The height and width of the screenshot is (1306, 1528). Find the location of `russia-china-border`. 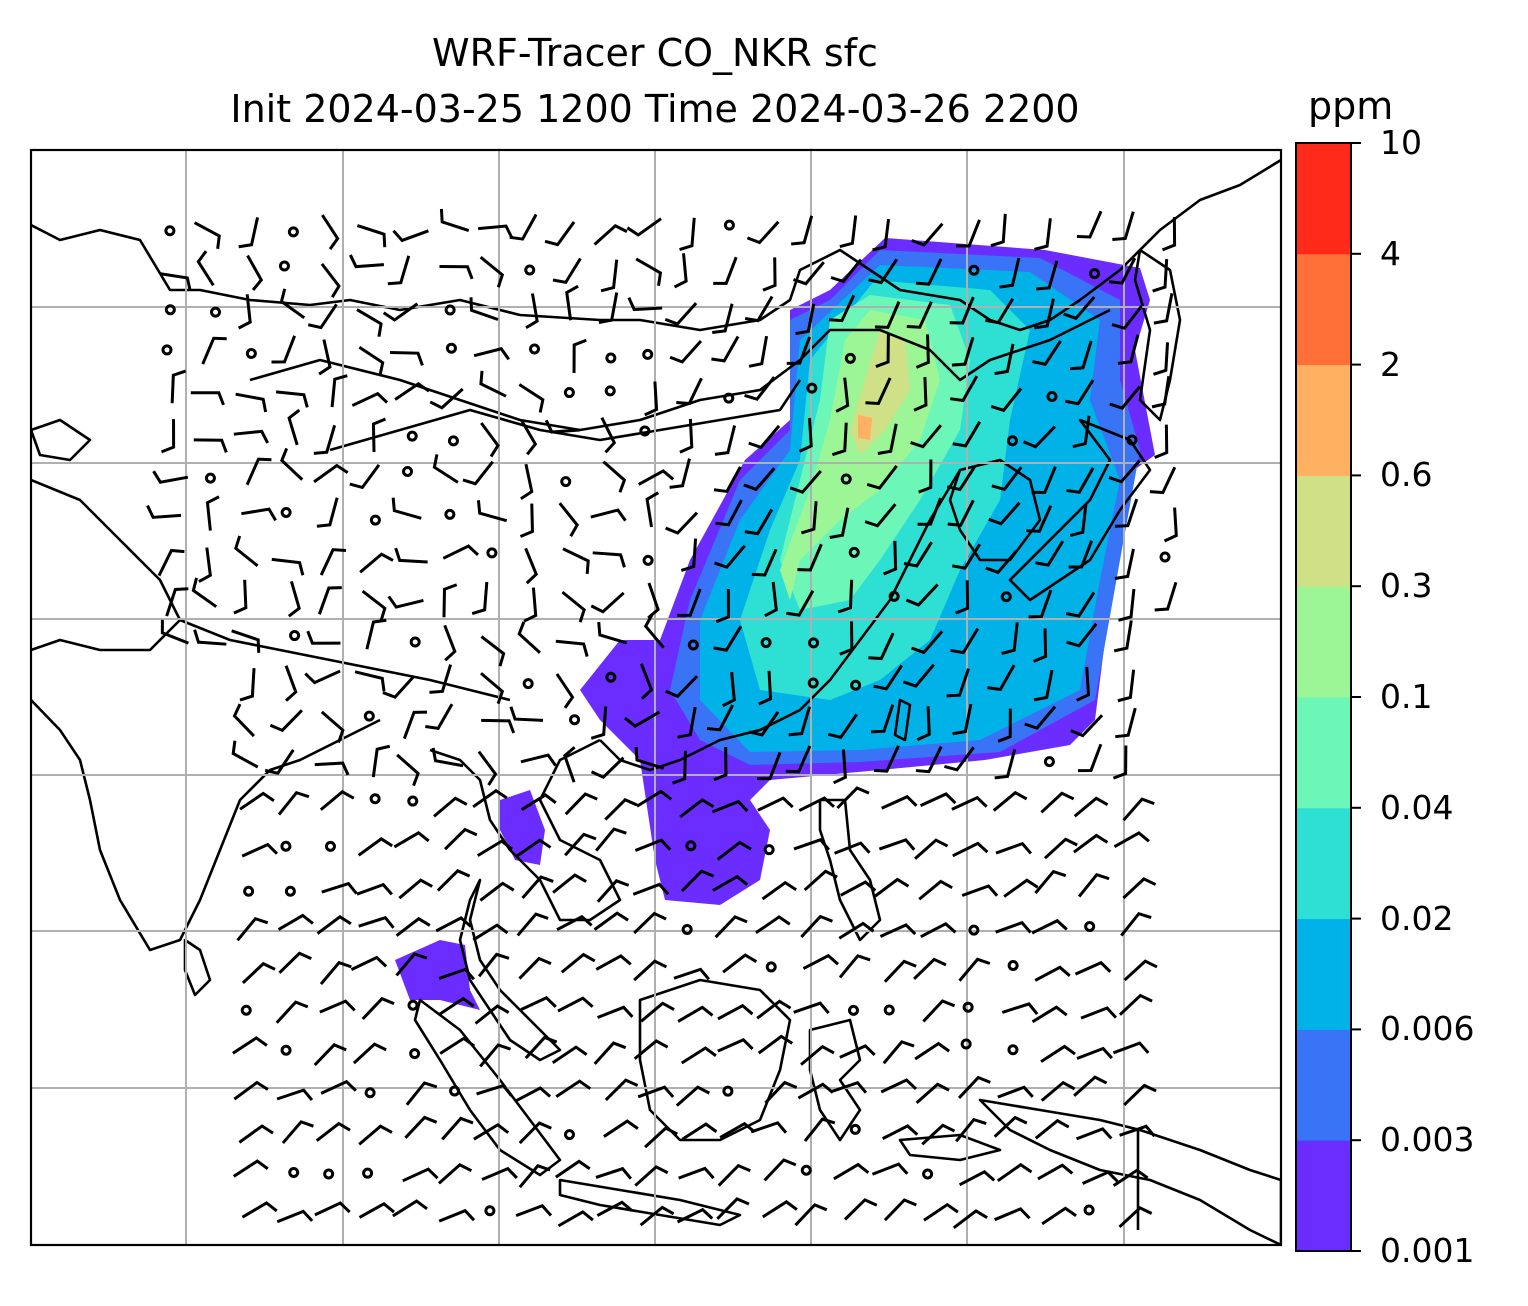

russia-china-border is located at coordinates (680, 370).